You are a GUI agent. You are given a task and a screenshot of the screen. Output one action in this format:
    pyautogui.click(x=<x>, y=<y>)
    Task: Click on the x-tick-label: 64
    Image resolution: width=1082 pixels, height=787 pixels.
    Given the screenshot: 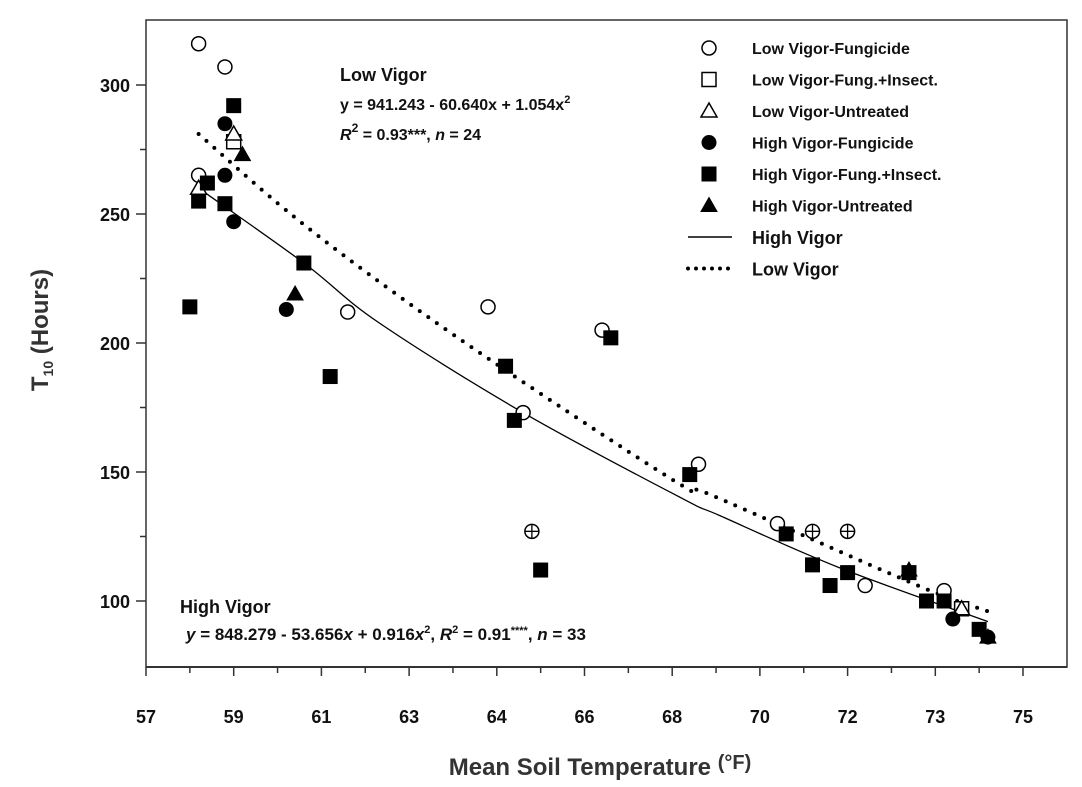 What is the action you would take?
    pyautogui.click(x=497, y=717)
    